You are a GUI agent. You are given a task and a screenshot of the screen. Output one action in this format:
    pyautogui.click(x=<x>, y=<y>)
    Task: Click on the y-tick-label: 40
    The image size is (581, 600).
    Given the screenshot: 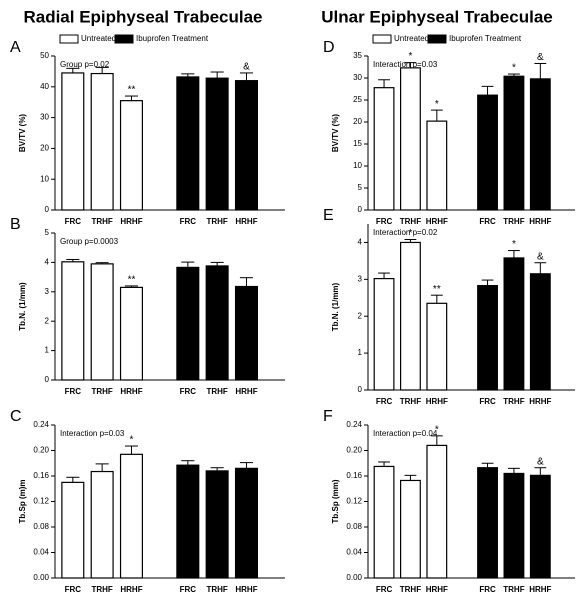 What is the action you would take?
    pyautogui.click(x=44, y=86)
    